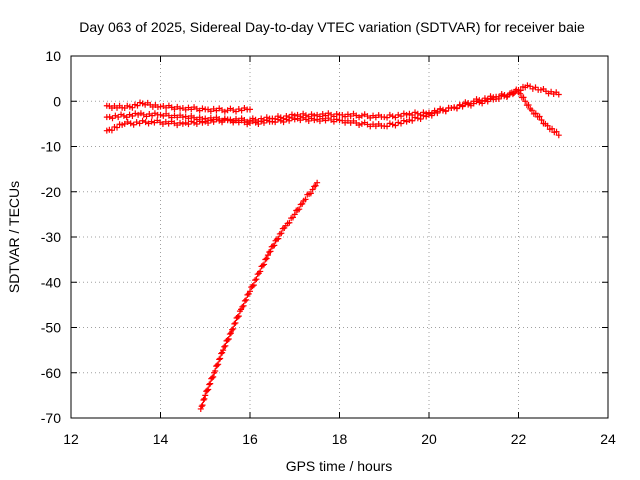 Image resolution: width=640 pixels, height=480 pixels. What do you see at coordinates (53, 56) in the screenshot?
I see `y-tick-label: 10` at bounding box center [53, 56].